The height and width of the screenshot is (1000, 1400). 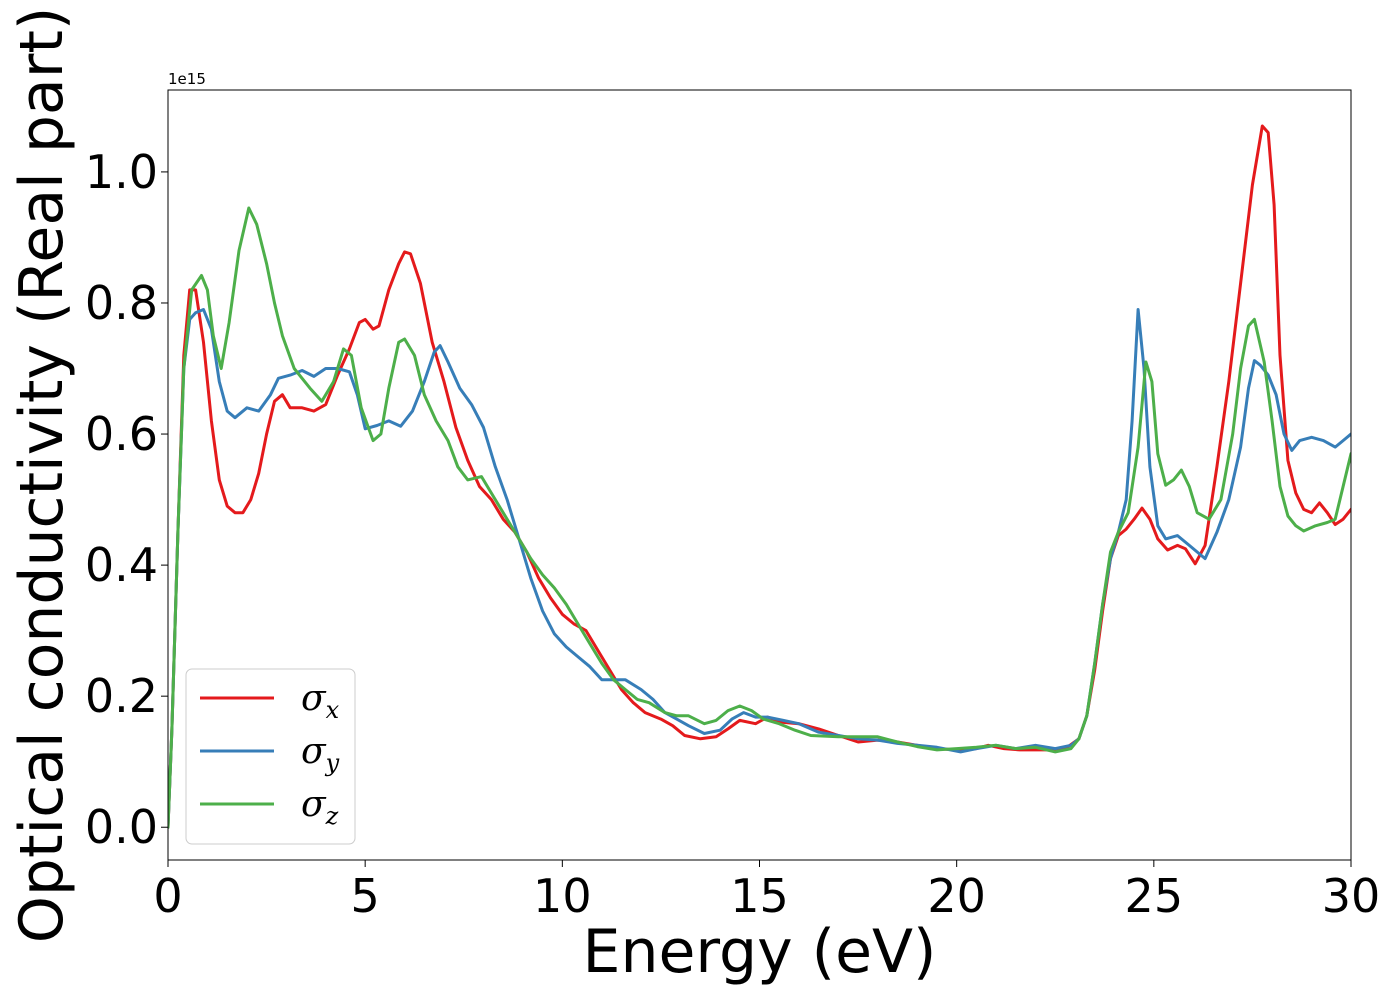 What do you see at coordinates (320, 701) in the screenshot?
I see `legend-label-x: σx` at bounding box center [320, 701].